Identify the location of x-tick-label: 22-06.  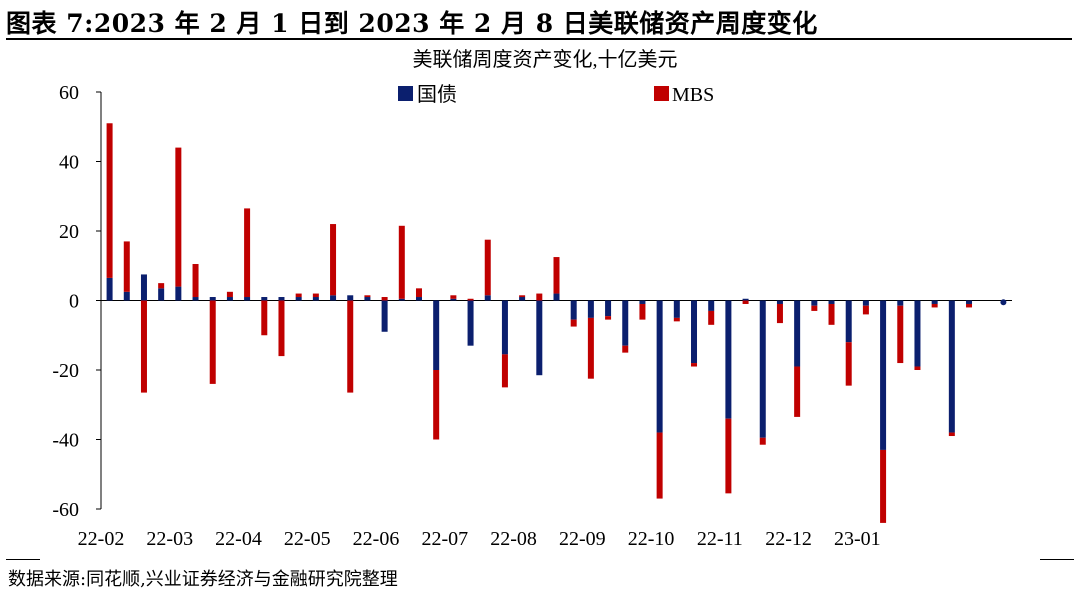
(376, 539).